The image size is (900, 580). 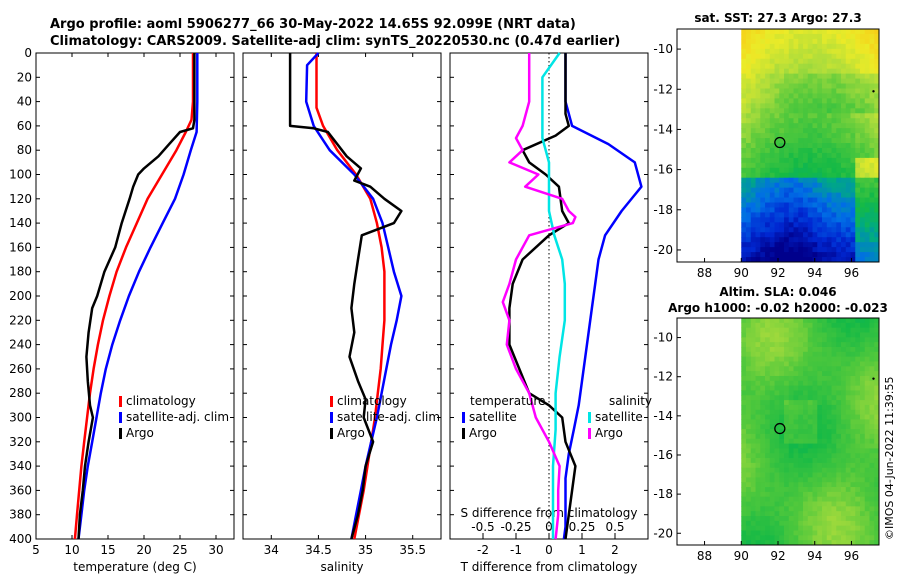 What do you see at coordinates (851, 273) in the screenshot?
I see `x-tick-label: 96` at bounding box center [851, 273].